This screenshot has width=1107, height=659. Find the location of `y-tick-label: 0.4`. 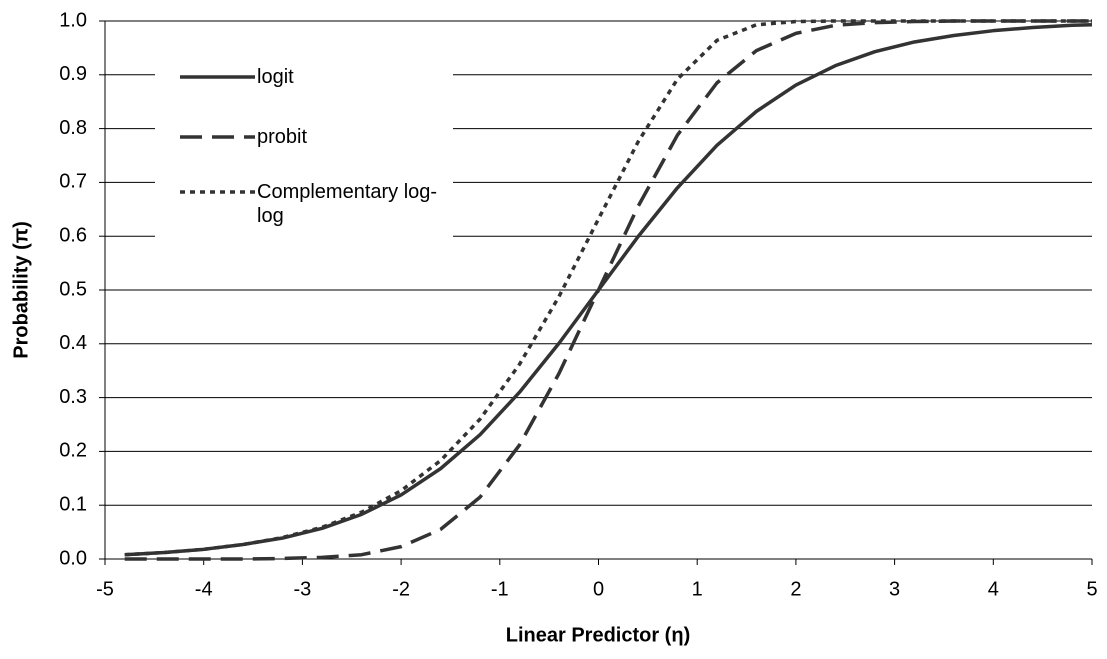

y-tick-label: 0.4 is located at coordinates (73, 343).